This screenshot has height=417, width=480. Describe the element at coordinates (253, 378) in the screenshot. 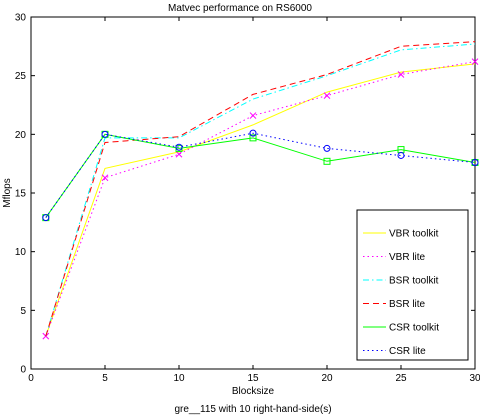

I see `x-tick-label: 15` at that location.